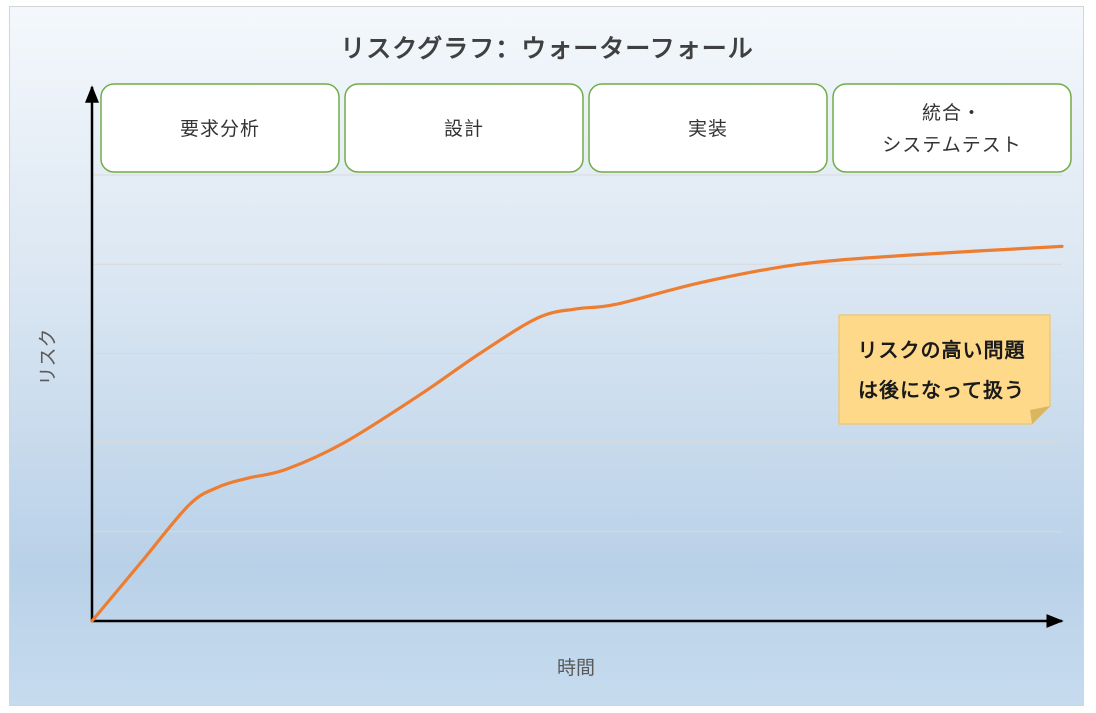 The height and width of the screenshot is (713, 1096). What do you see at coordinates (941, 390) in the screenshot?
I see `annotation-line: は後になって扱う` at bounding box center [941, 390].